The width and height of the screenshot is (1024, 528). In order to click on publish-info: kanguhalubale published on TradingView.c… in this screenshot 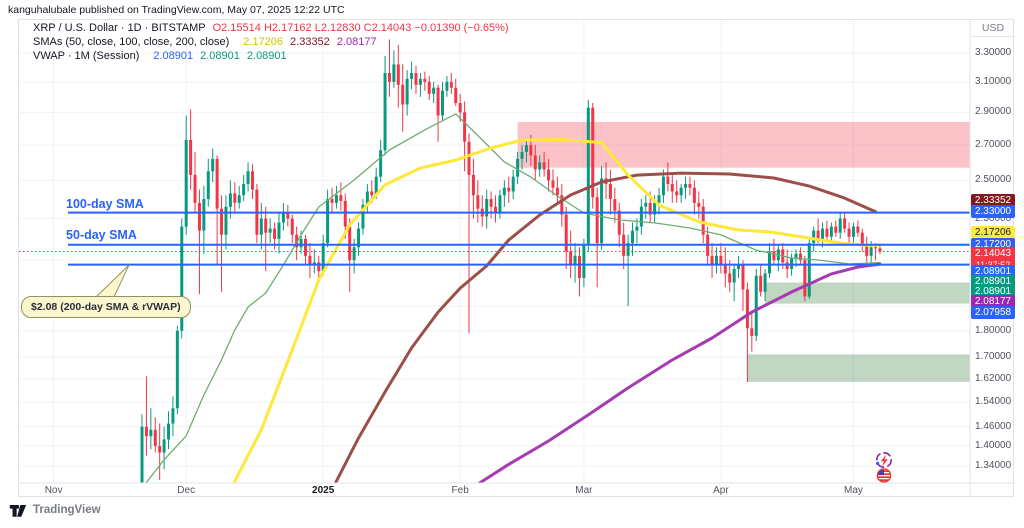, I will do `click(176, 10)`.